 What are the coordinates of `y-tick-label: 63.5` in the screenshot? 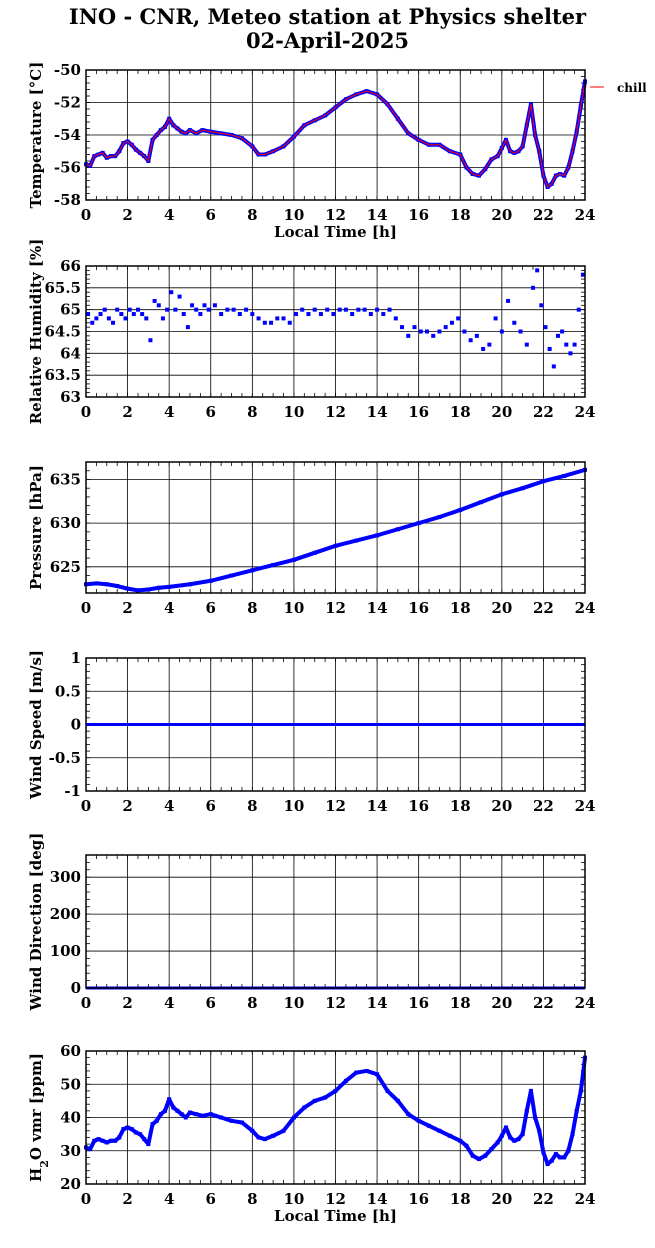 It's located at (62, 375).